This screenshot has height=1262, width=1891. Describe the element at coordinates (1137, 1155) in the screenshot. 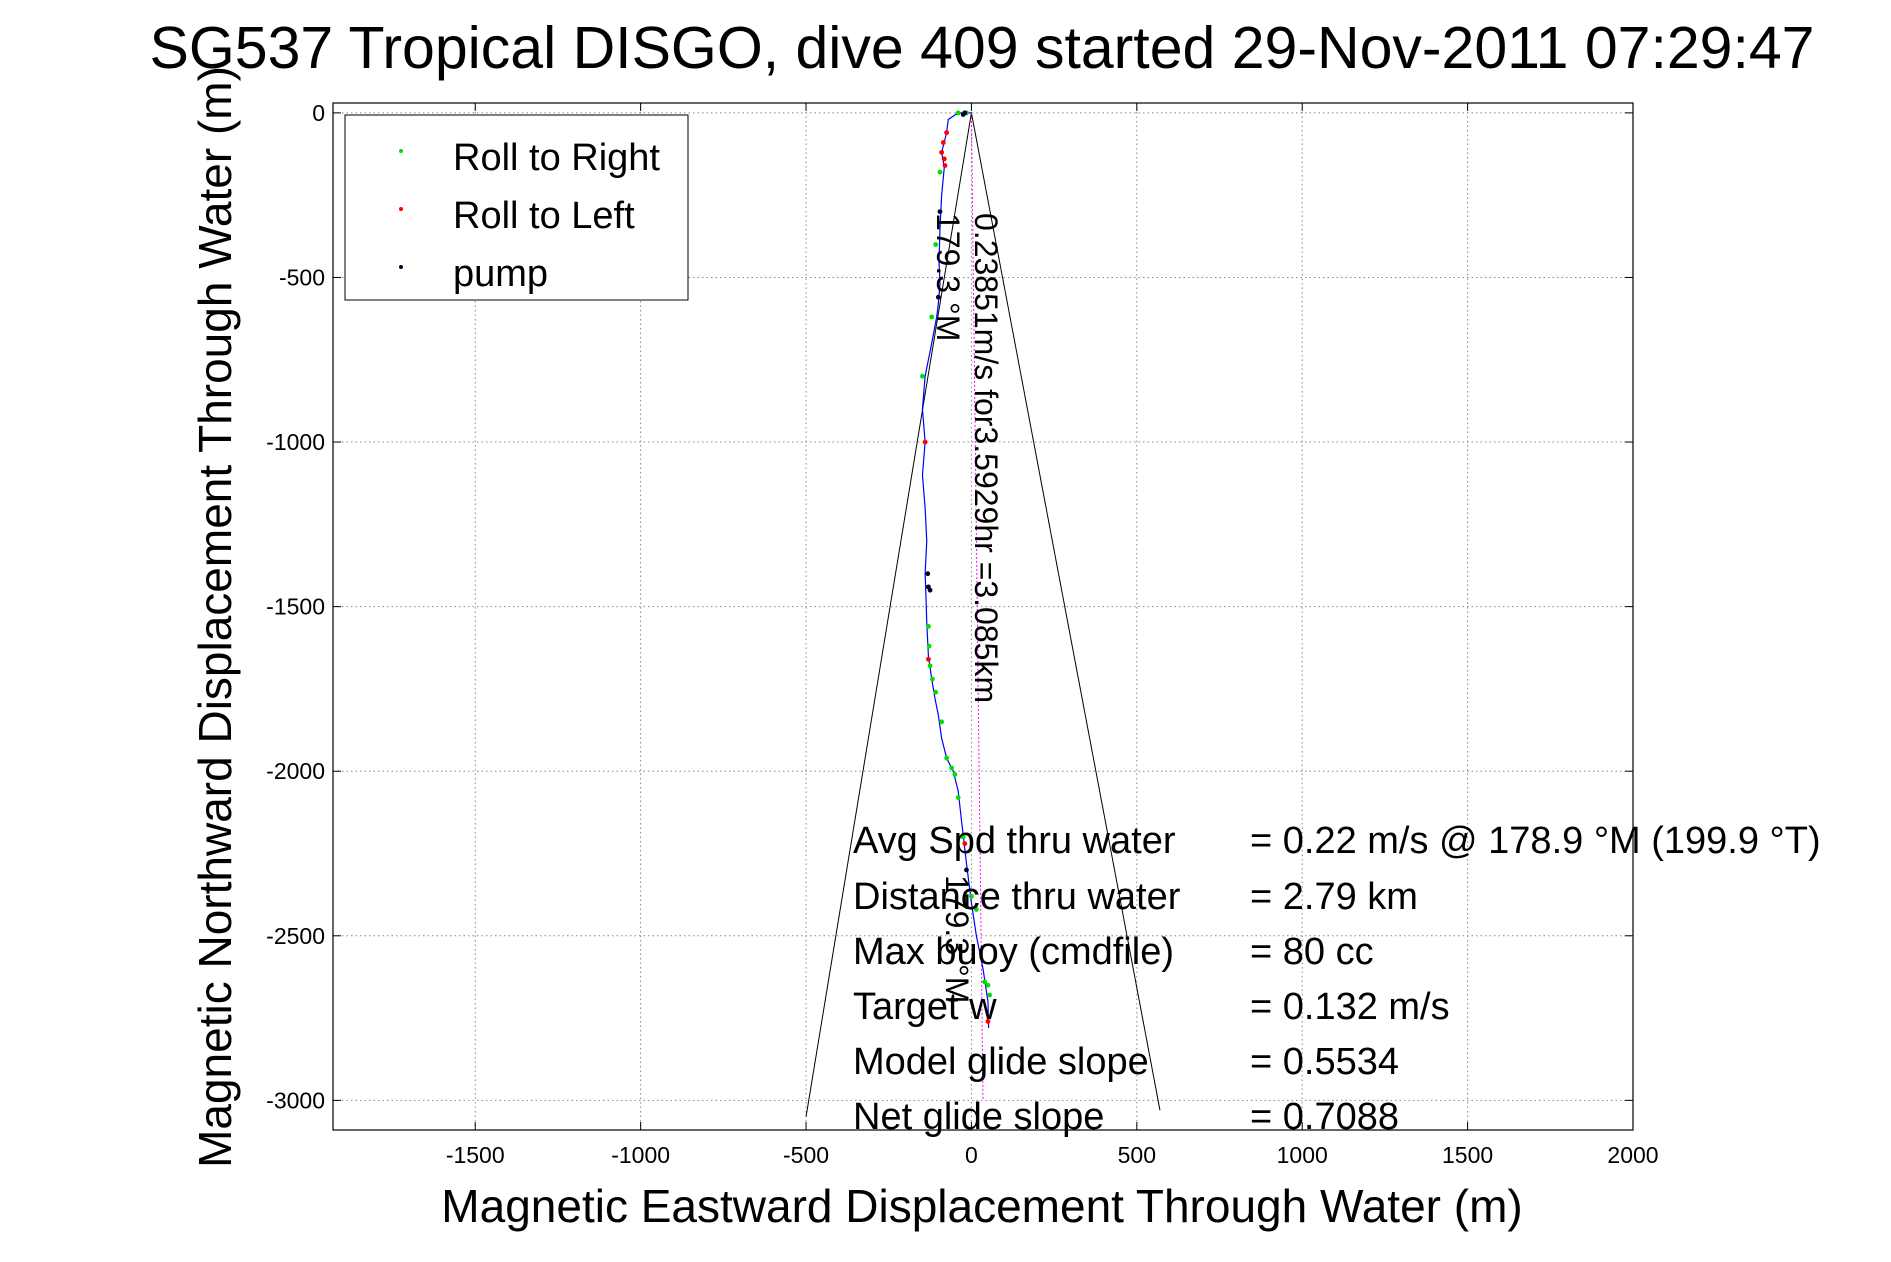

I see `x-tick-label: 500` at that location.